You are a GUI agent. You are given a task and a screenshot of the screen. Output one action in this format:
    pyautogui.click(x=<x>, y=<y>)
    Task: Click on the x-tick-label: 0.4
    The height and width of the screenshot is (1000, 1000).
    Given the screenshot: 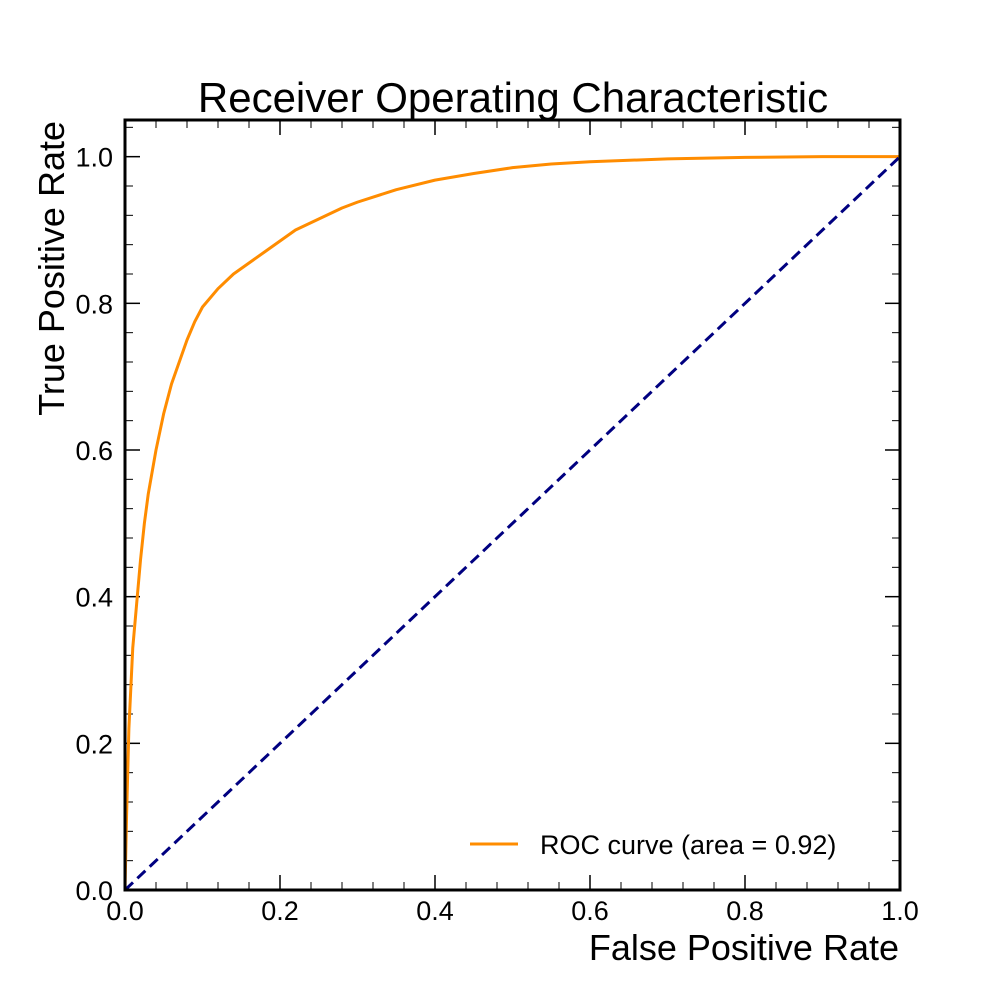 What is the action you would take?
    pyautogui.click(x=435, y=911)
    